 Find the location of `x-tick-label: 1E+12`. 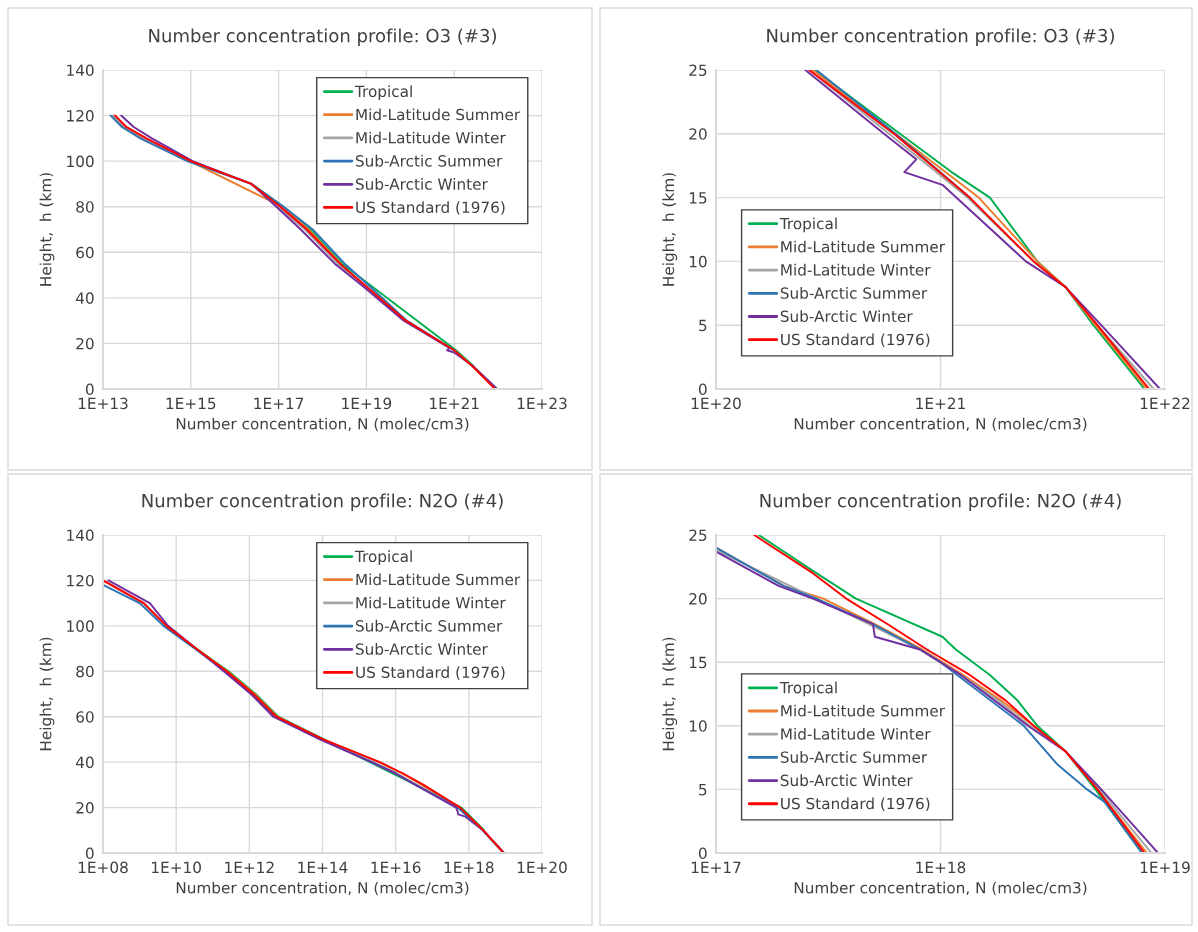

x-tick-label: 1E+12 is located at coordinates (249, 867).